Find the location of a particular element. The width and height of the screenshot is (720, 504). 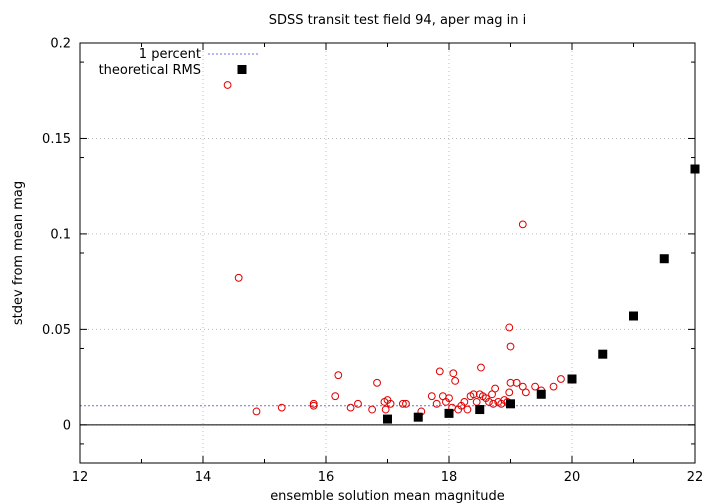

x-tick-label: 12 is located at coordinates (80, 477).